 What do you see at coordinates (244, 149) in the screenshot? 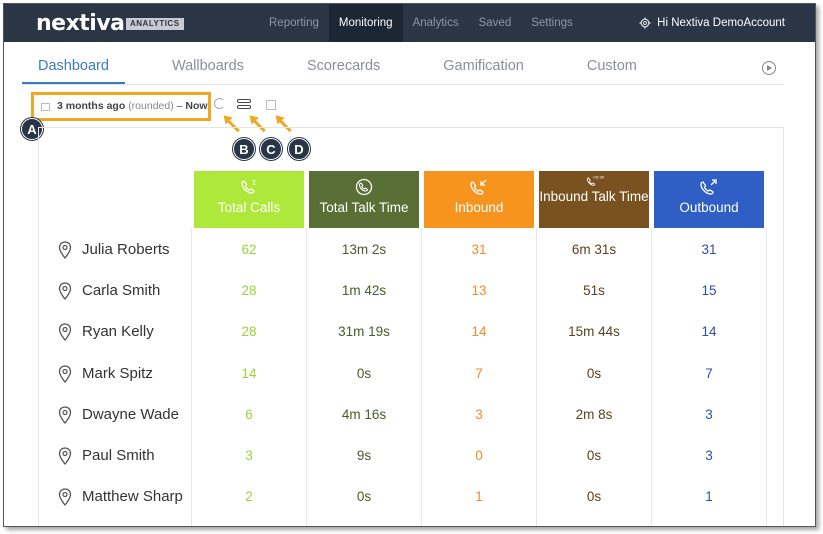
I see `callout-b: B` at bounding box center [244, 149].